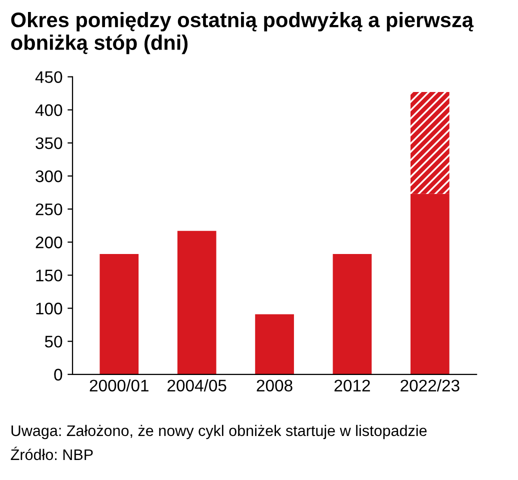 The image size is (518, 480). What do you see at coordinates (48, 77) in the screenshot?
I see `y-tick-label: 450` at bounding box center [48, 77].